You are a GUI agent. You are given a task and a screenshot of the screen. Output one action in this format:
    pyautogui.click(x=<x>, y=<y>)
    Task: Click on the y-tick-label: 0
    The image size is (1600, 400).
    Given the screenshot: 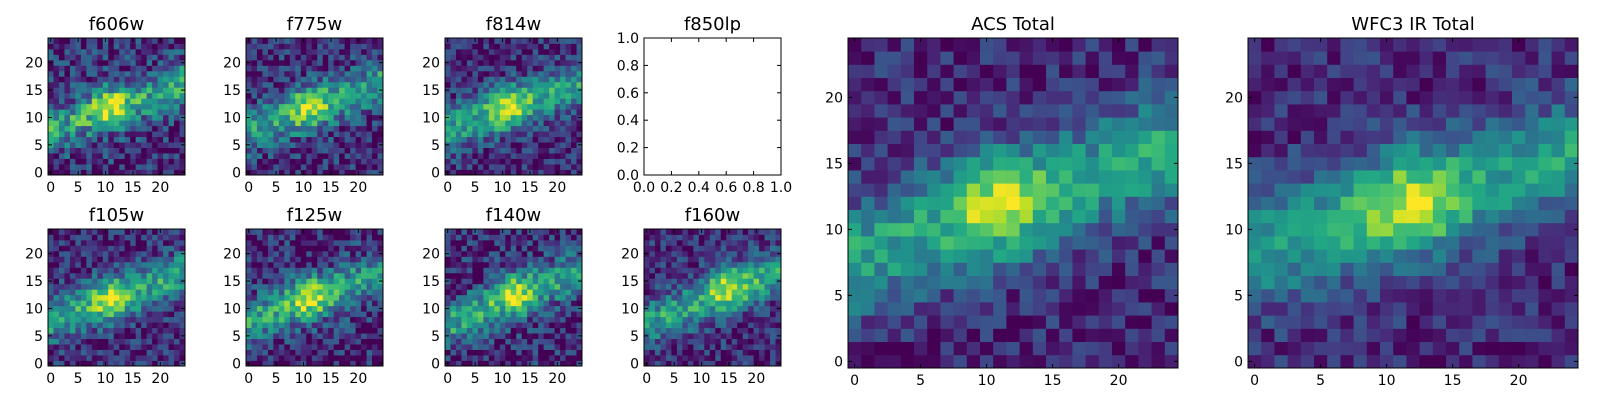 What is the action you would take?
    pyautogui.click(x=236, y=173)
    